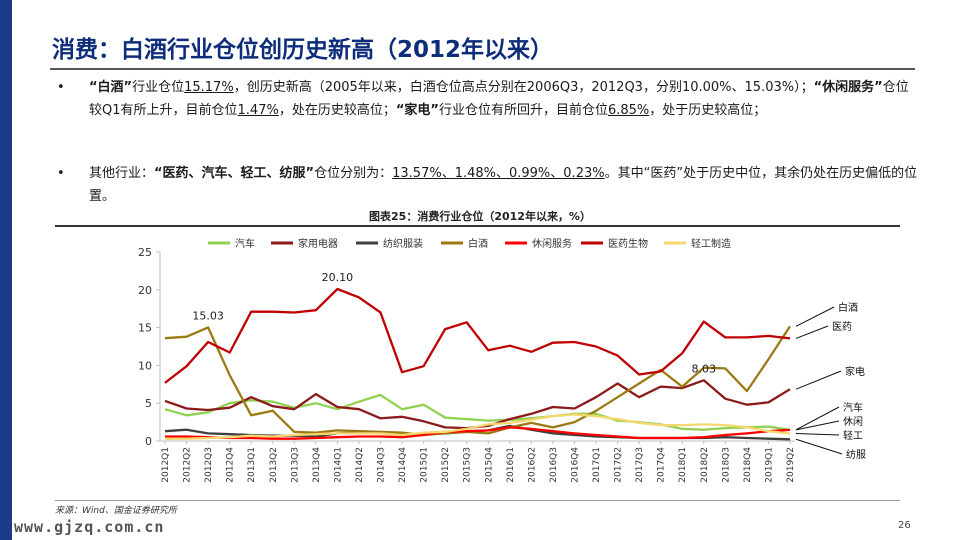 The width and height of the screenshot is (960, 540). Describe the element at coordinates (597, 465) in the screenshot. I see `x-tick-label: 2017Q1` at that location.